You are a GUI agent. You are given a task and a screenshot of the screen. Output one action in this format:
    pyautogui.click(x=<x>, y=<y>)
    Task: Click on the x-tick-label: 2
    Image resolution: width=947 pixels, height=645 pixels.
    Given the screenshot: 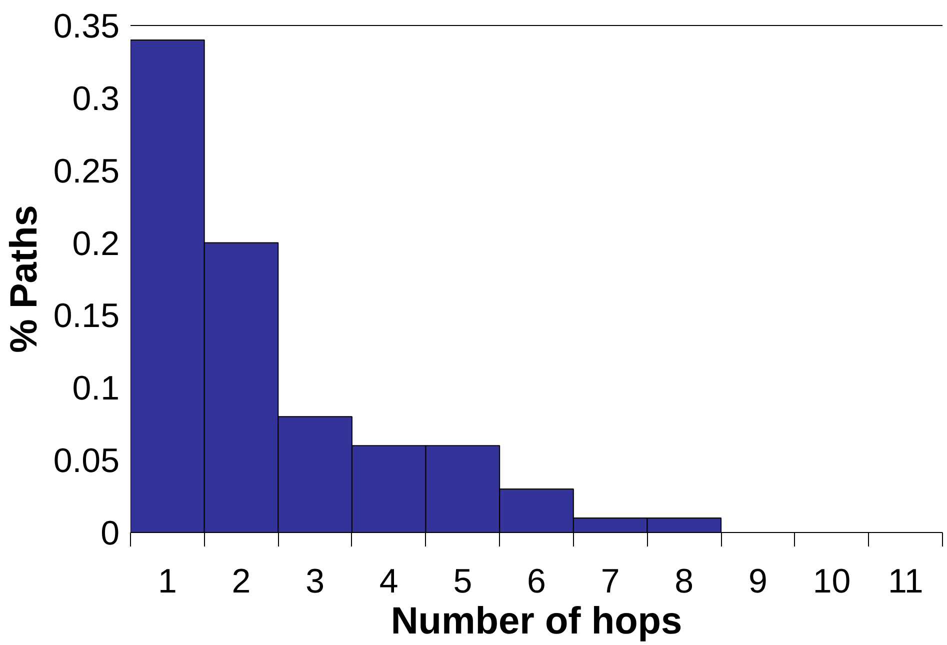 What is the action you would take?
    pyautogui.click(x=241, y=581)
    